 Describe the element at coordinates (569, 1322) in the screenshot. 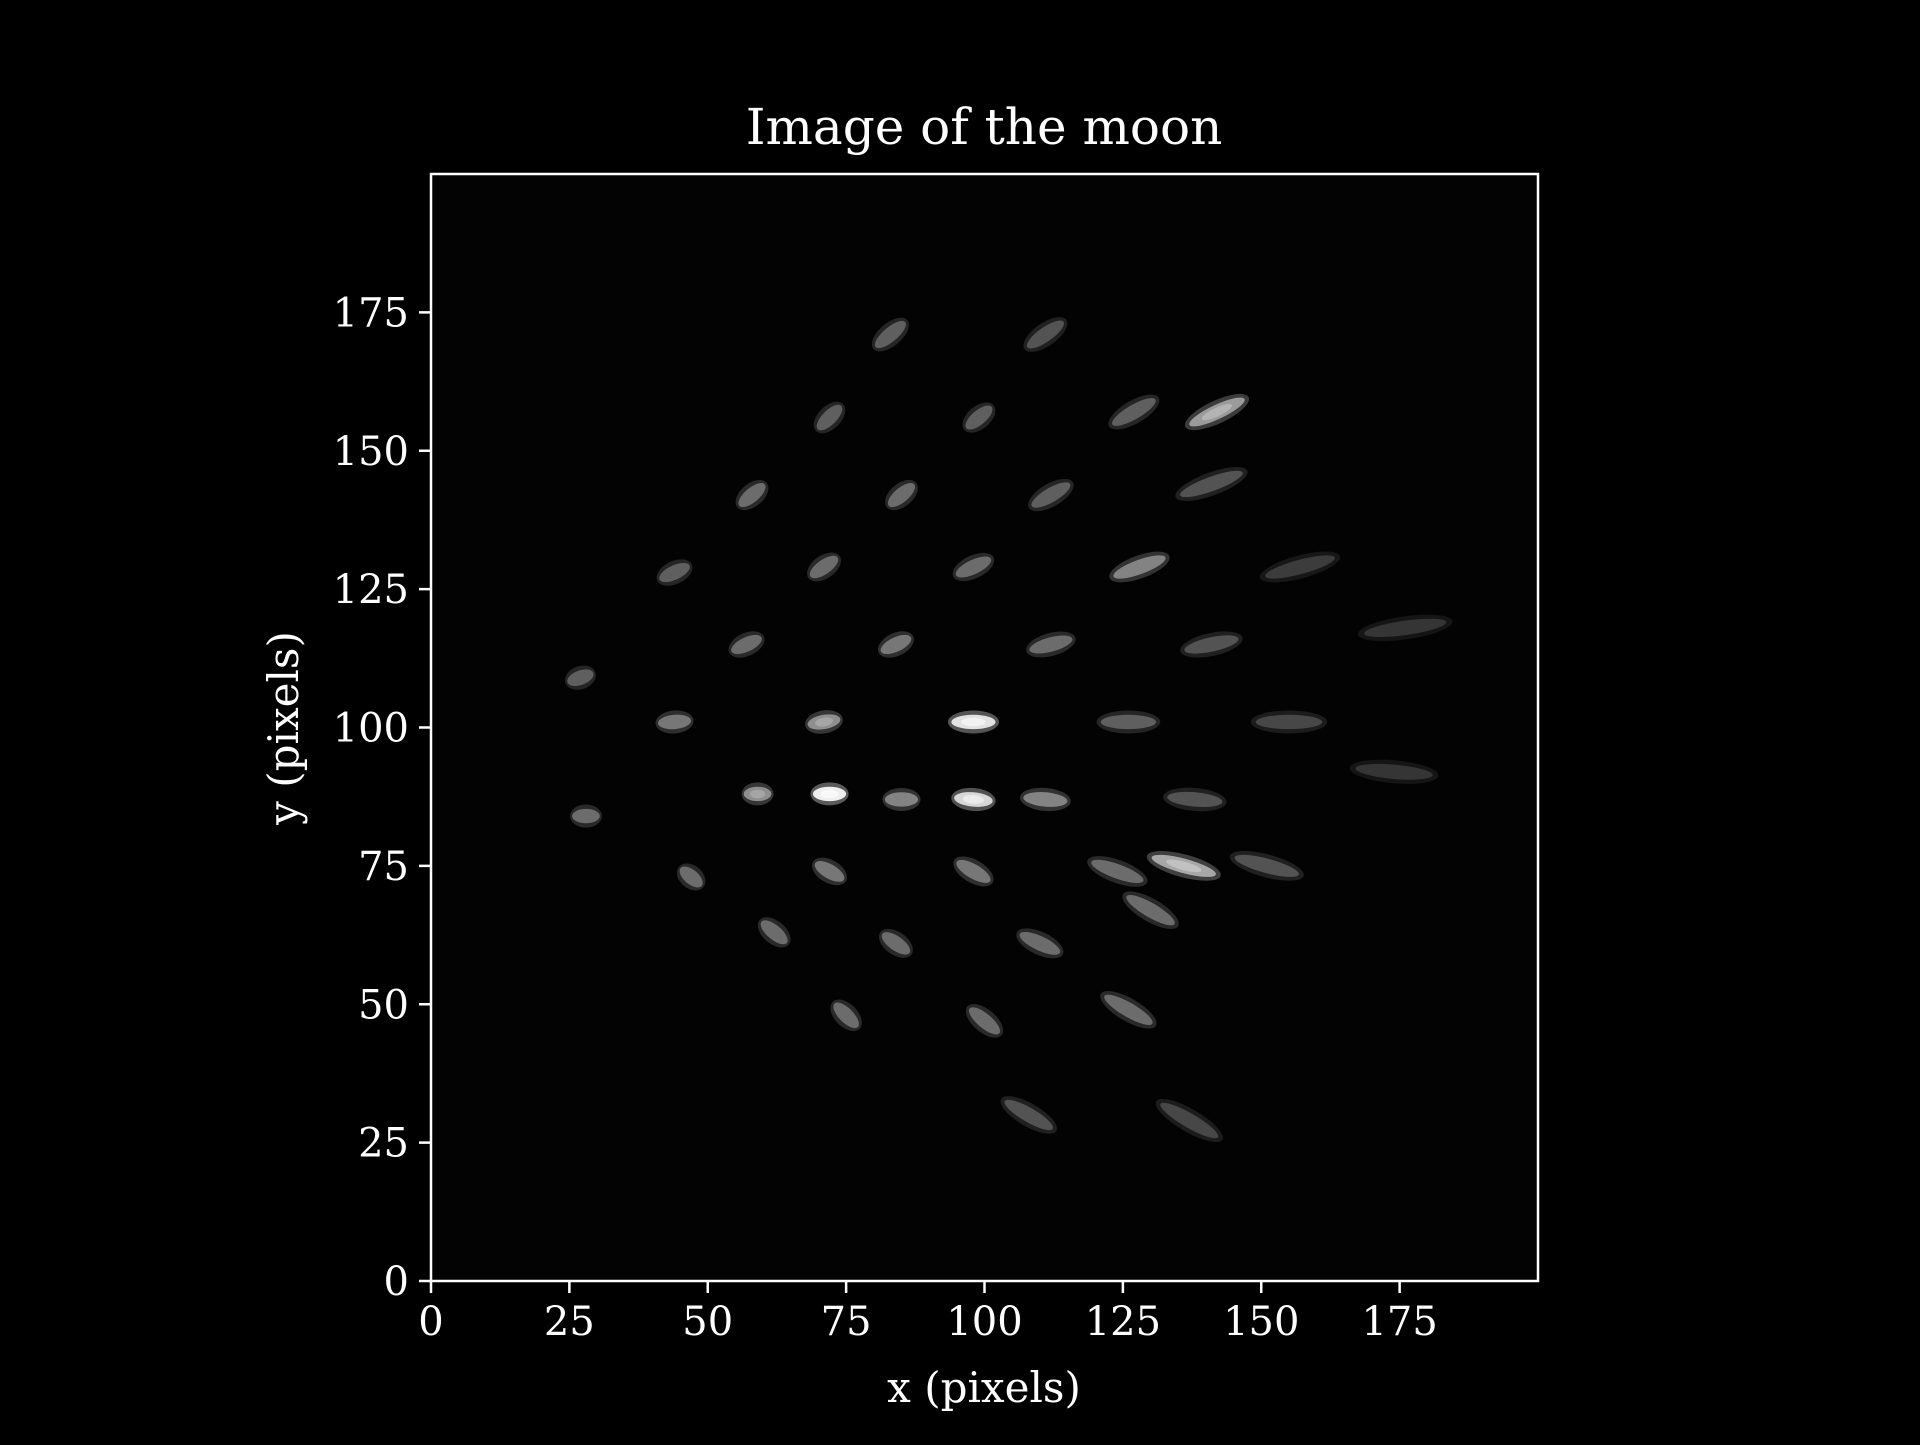

I see `x-tick-label: 25` at that location.